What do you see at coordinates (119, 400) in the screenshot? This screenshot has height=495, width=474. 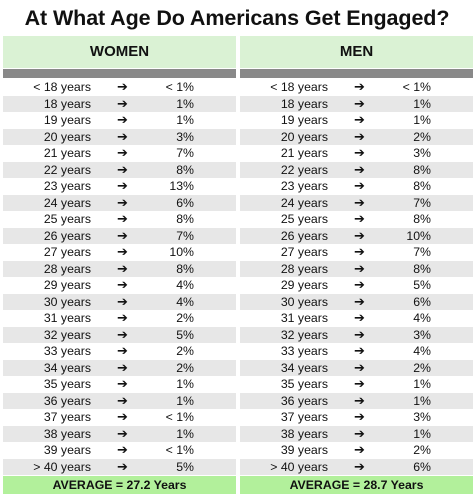 I see `table-row: 36 years ➔ 1%` at bounding box center [119, 400].